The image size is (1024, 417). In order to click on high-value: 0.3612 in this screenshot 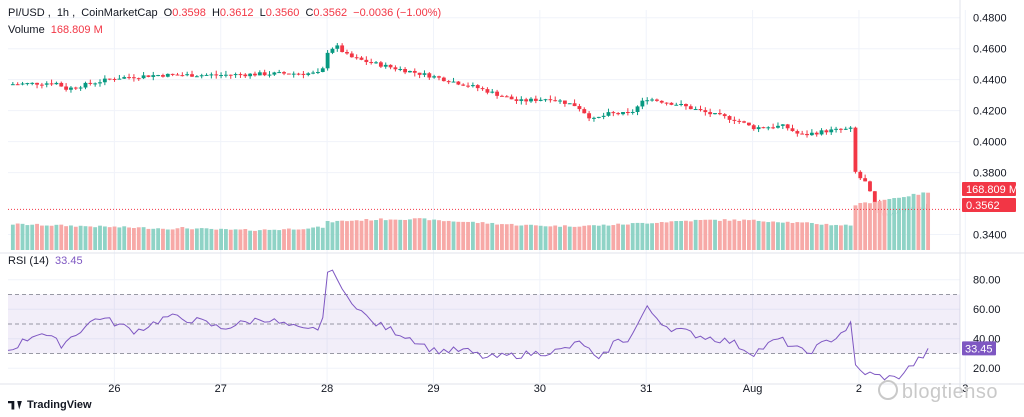, I will do `click(236, 13)`.